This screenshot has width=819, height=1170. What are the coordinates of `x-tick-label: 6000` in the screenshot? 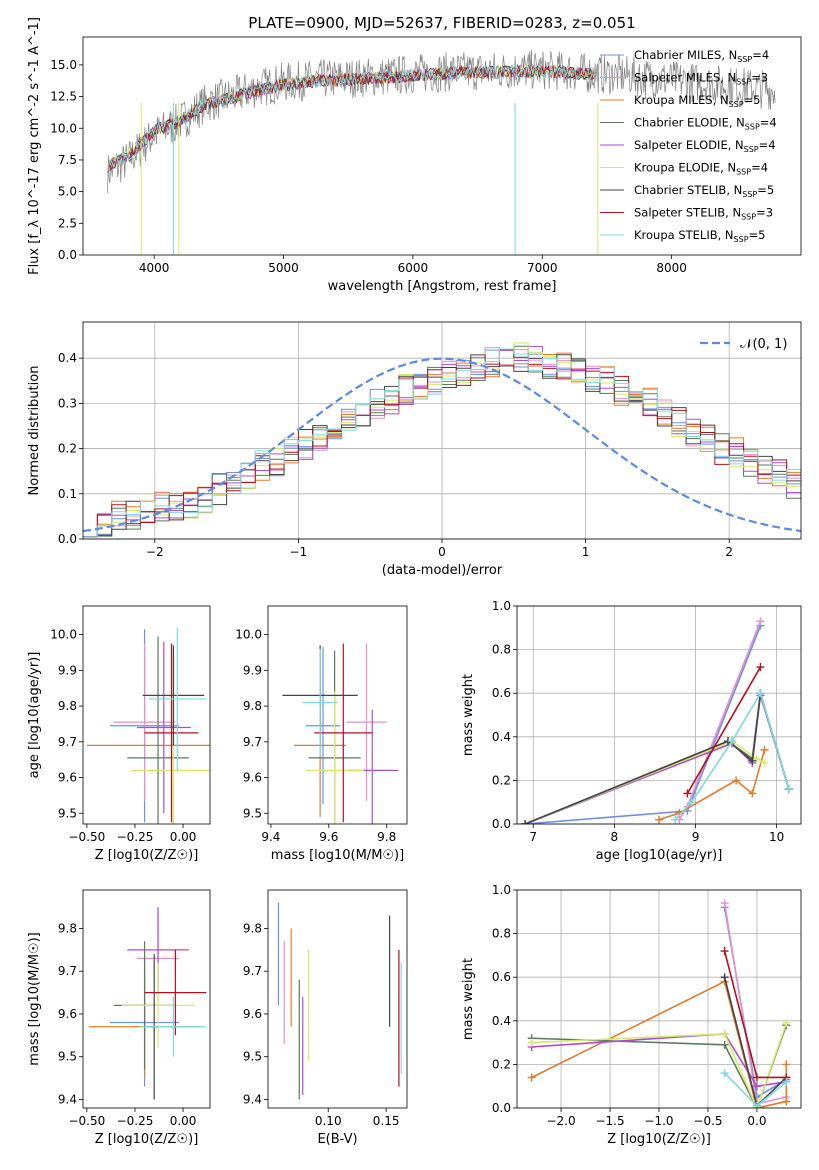 It's located at (413, 268).